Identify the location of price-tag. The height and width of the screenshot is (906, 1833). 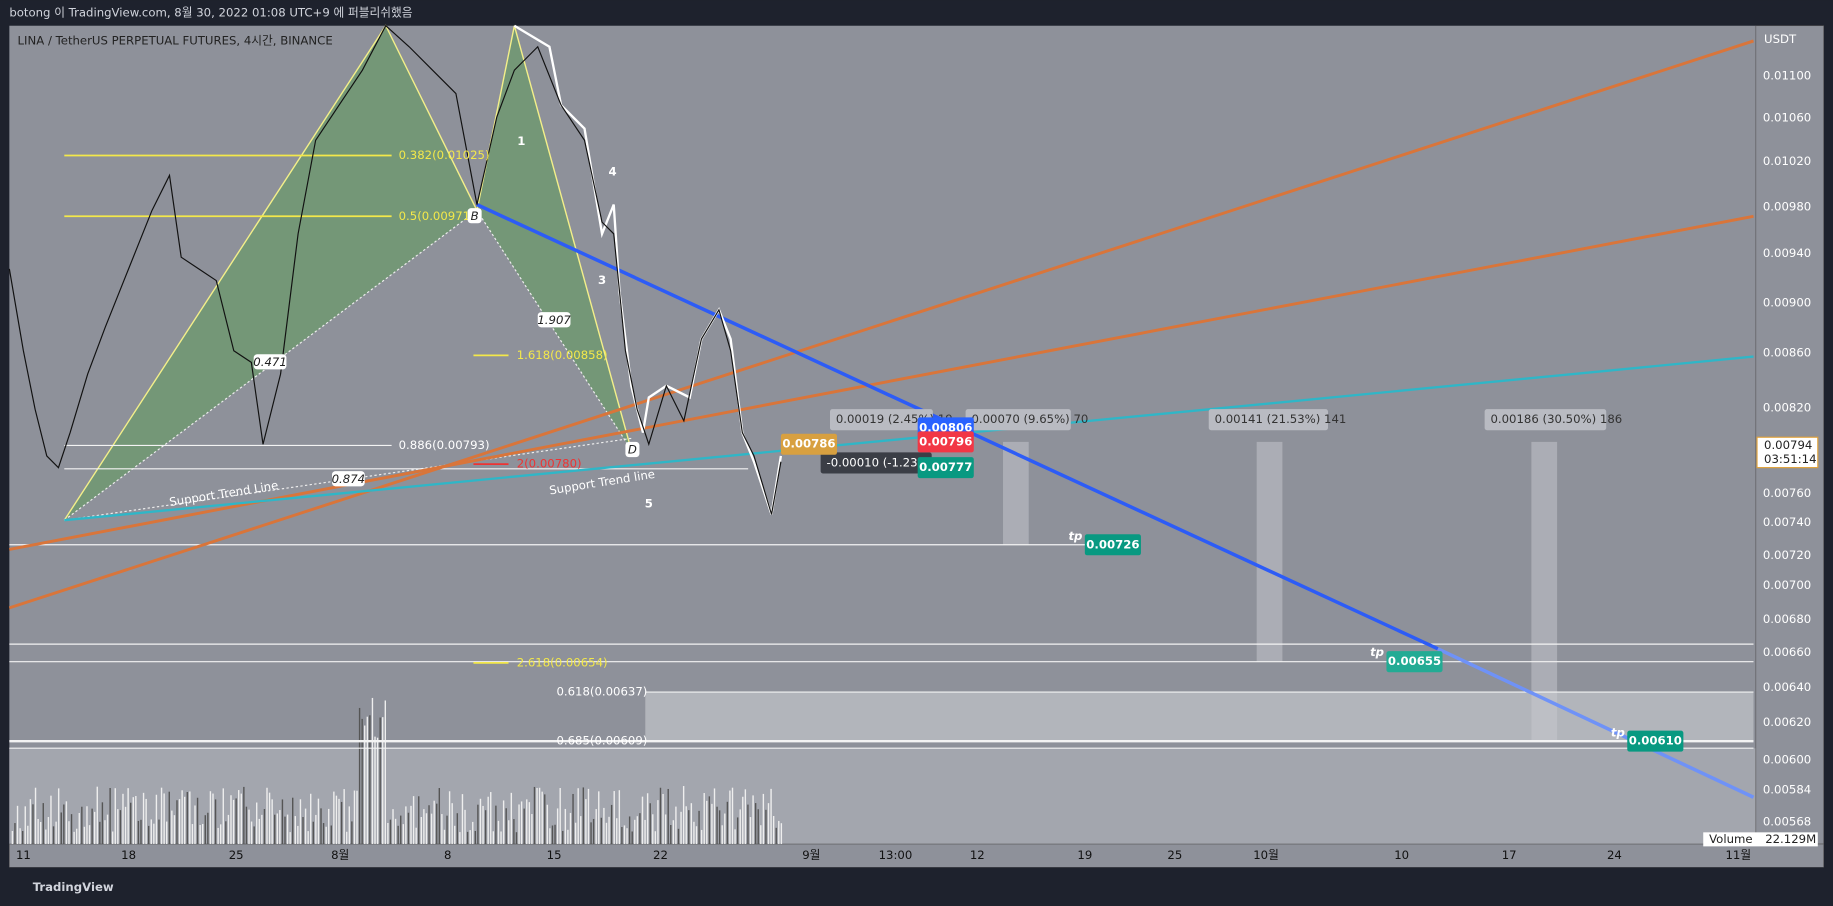
(809, 444).